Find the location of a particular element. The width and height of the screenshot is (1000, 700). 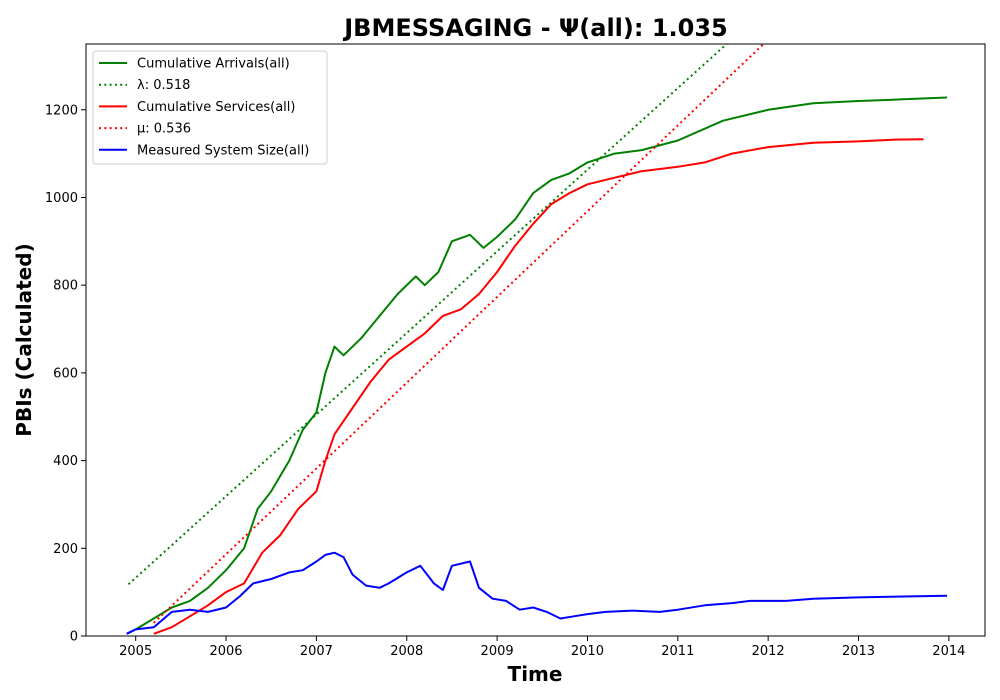

x-axis-label: Time is located at coordinates (535, 674).